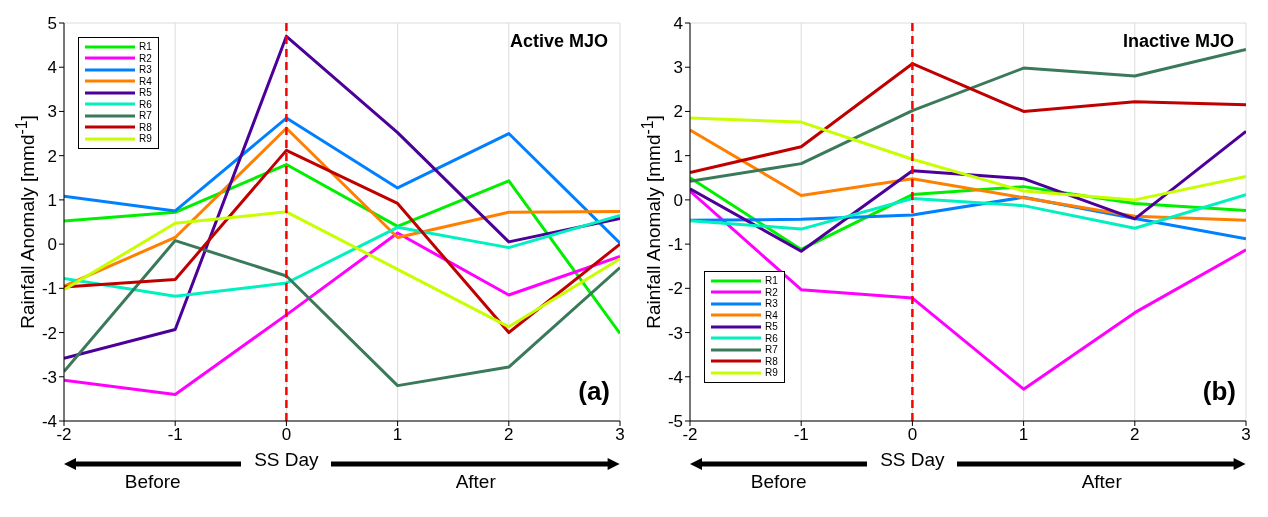 The height and width of the screenshot is (517, 1268). Describe the element at coordinates (1178, 41) in the screenshot. I see `text: Inactive MJO` at that location.